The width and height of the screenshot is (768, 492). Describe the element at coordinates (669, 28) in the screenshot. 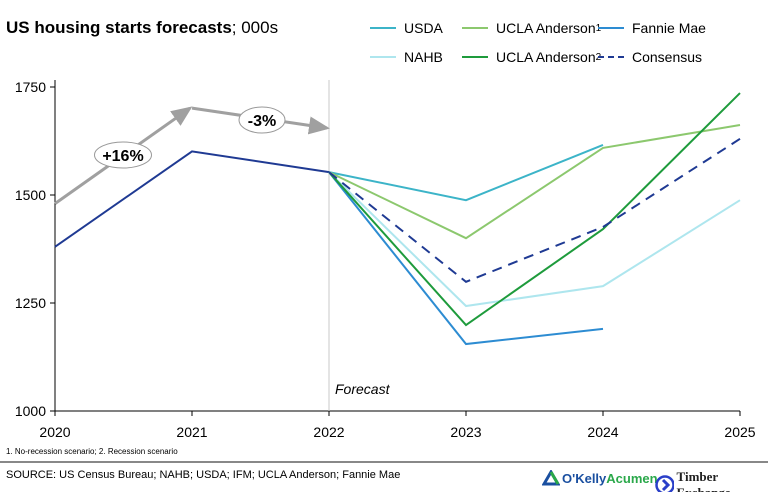

I see `legend-label: Fannie Mae` at that location.